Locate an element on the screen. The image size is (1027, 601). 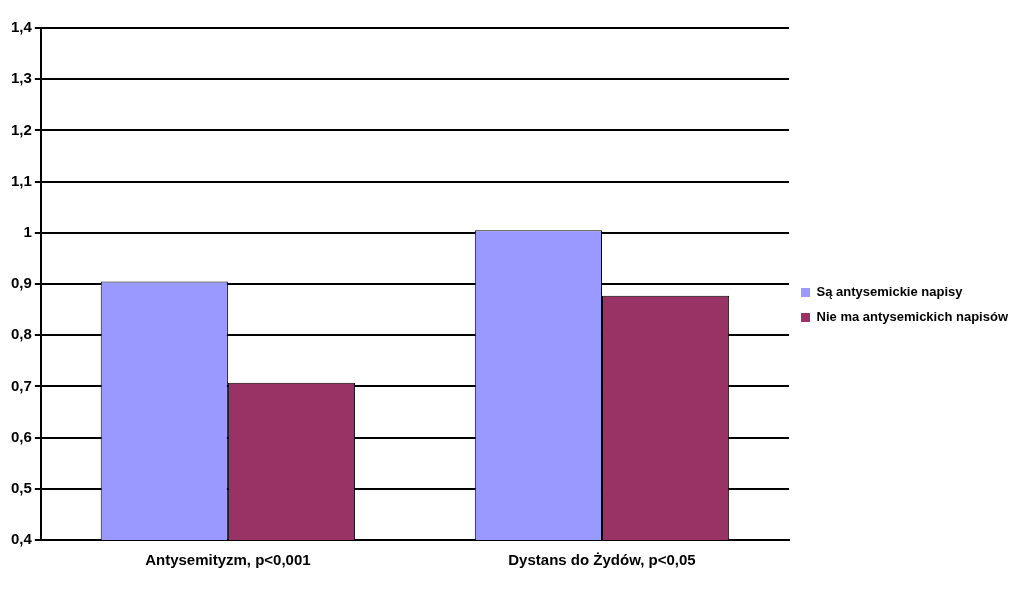
y-tick-label: 0,5 is located at coordinates (21, 487).